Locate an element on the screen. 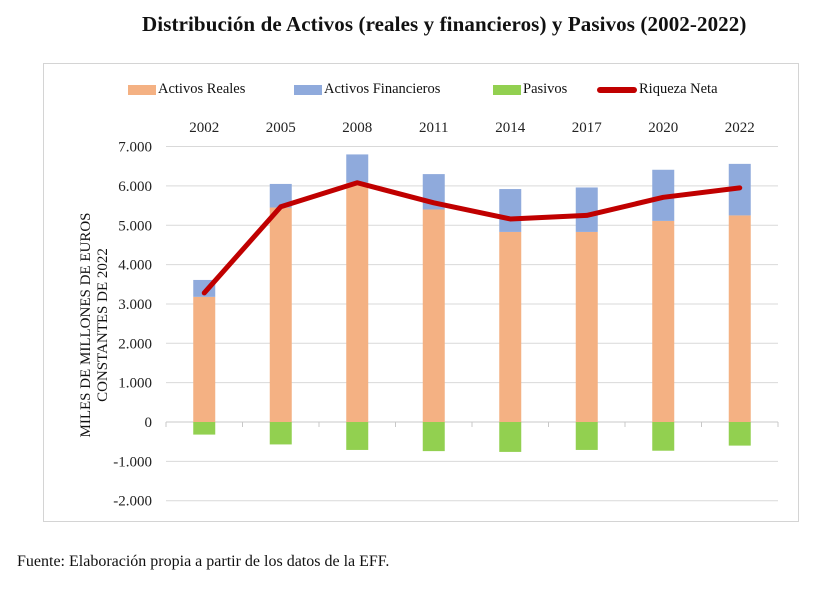 The width and height of the screenshot is (830, 607). y-tick-label: -1.000 is located at coordinates (132, 462).